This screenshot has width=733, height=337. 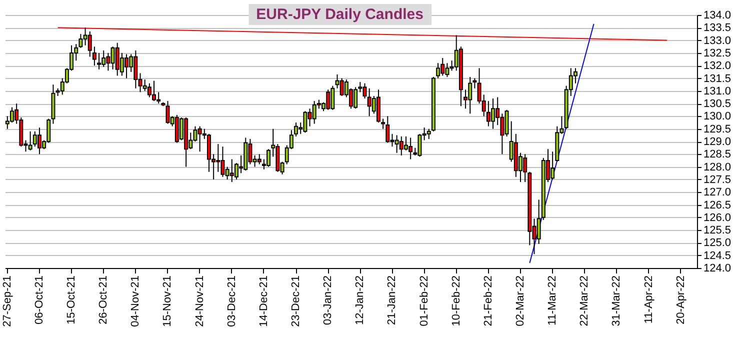 What do you see at coordinates (104, 300) in the screenshot?
I see `x-tick-label: 26-Oct-21` at bounding box center [104, 300].